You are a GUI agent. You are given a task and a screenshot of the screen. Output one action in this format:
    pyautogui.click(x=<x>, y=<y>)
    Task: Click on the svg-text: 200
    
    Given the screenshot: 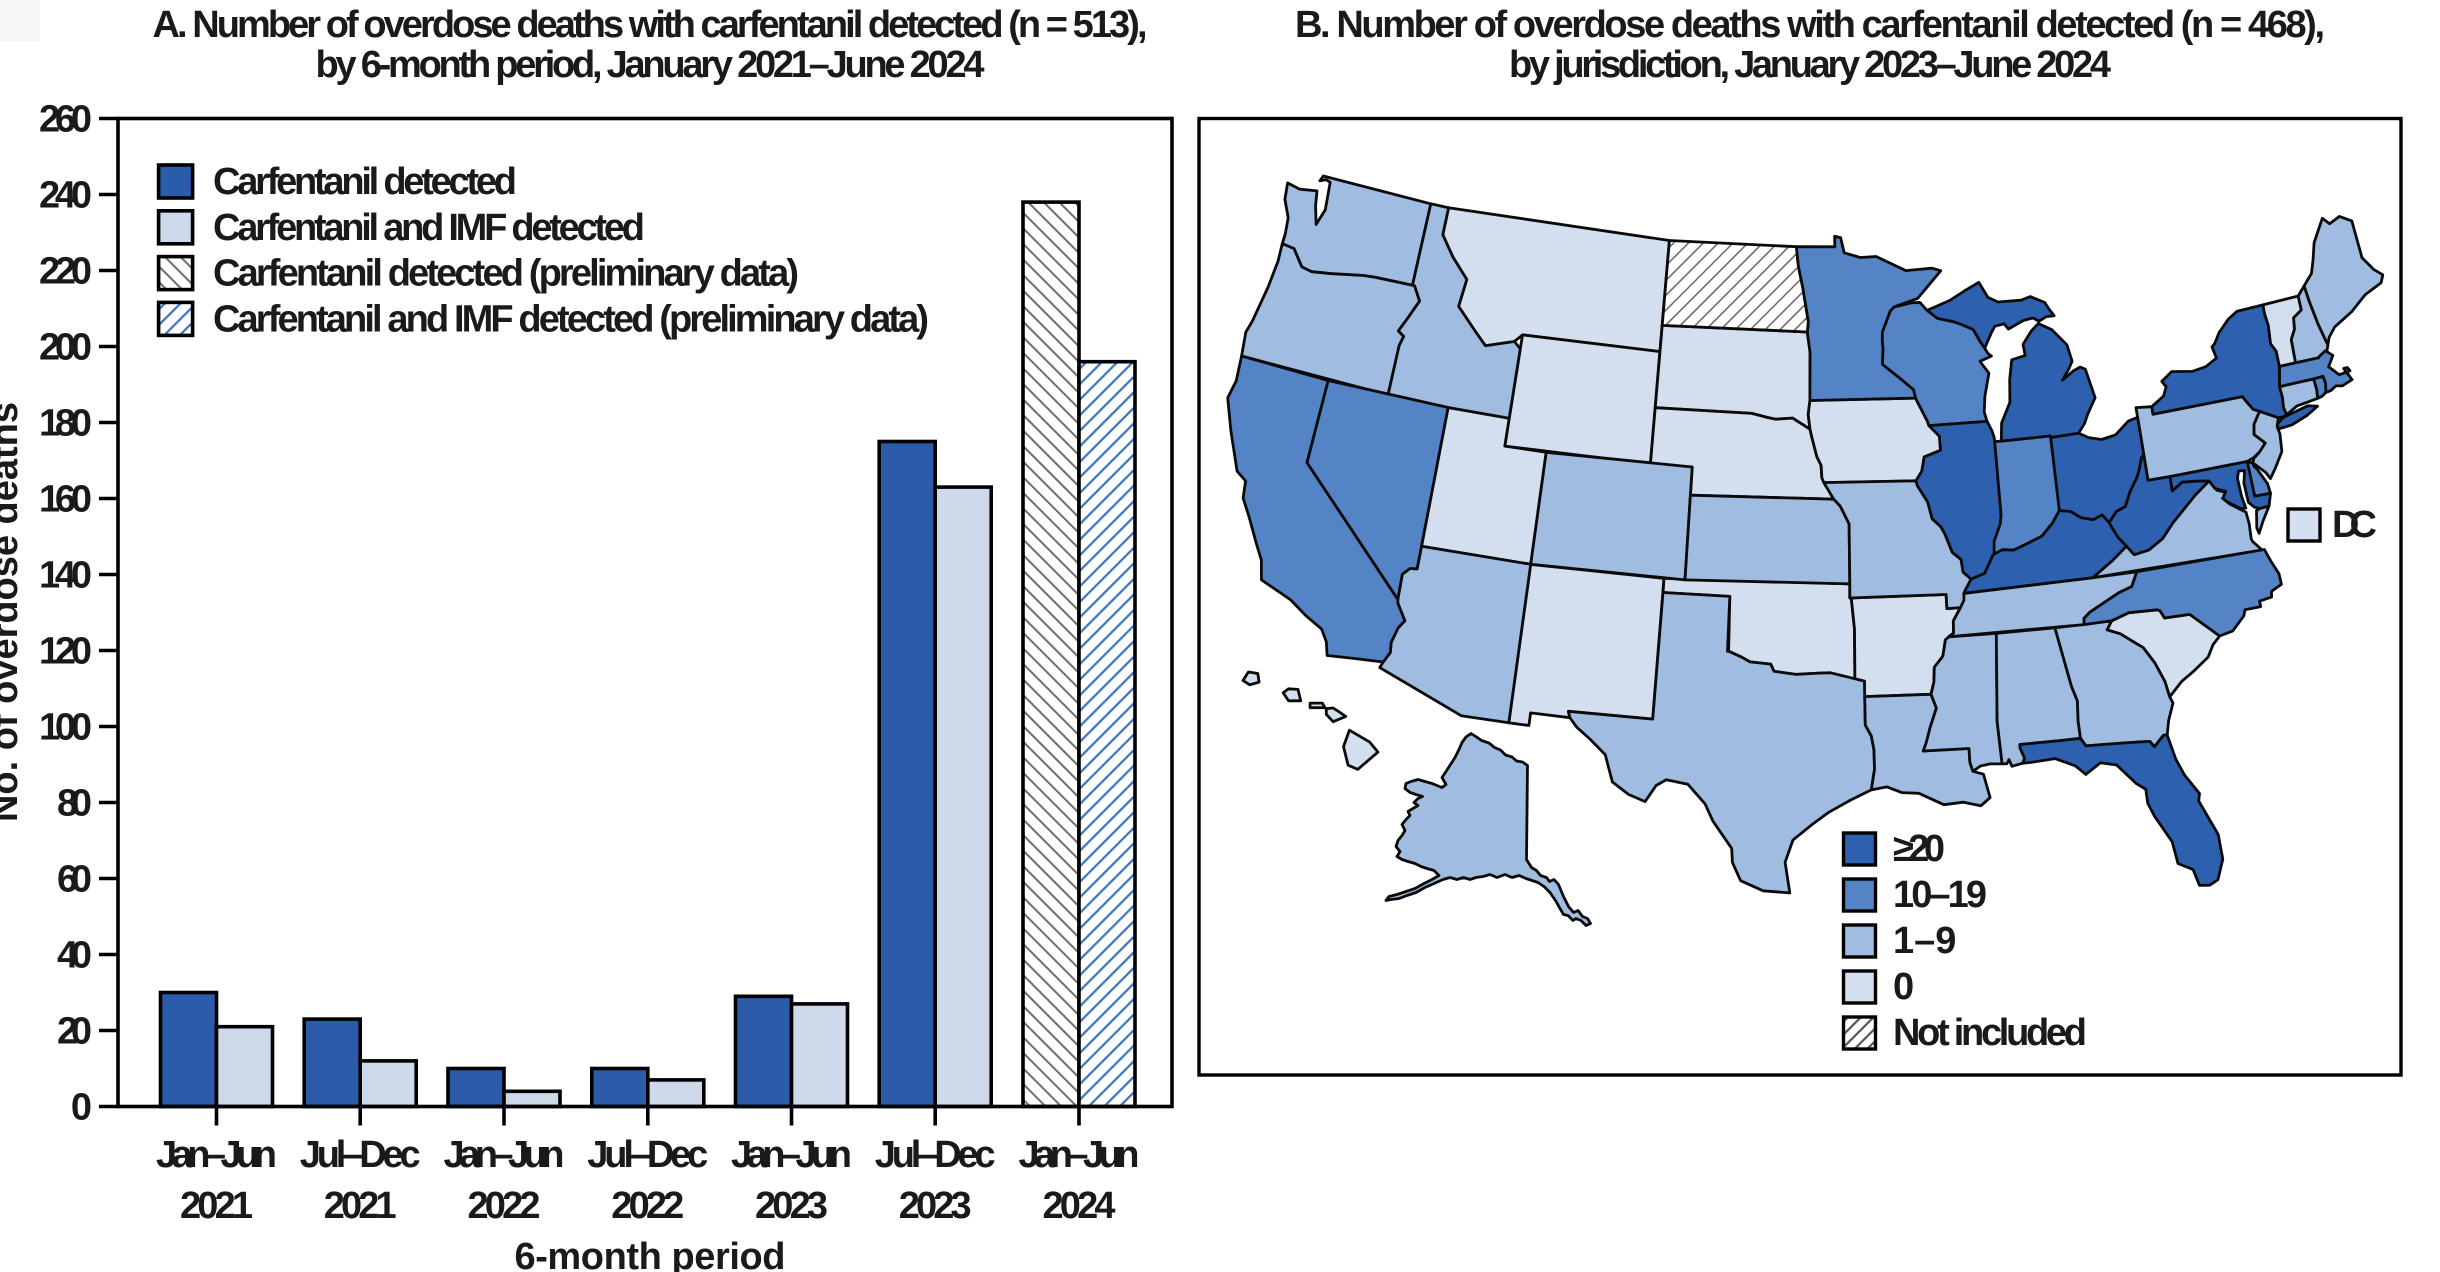 What is the action you would take?
    pyautogui.click(x=65, y=348)
    